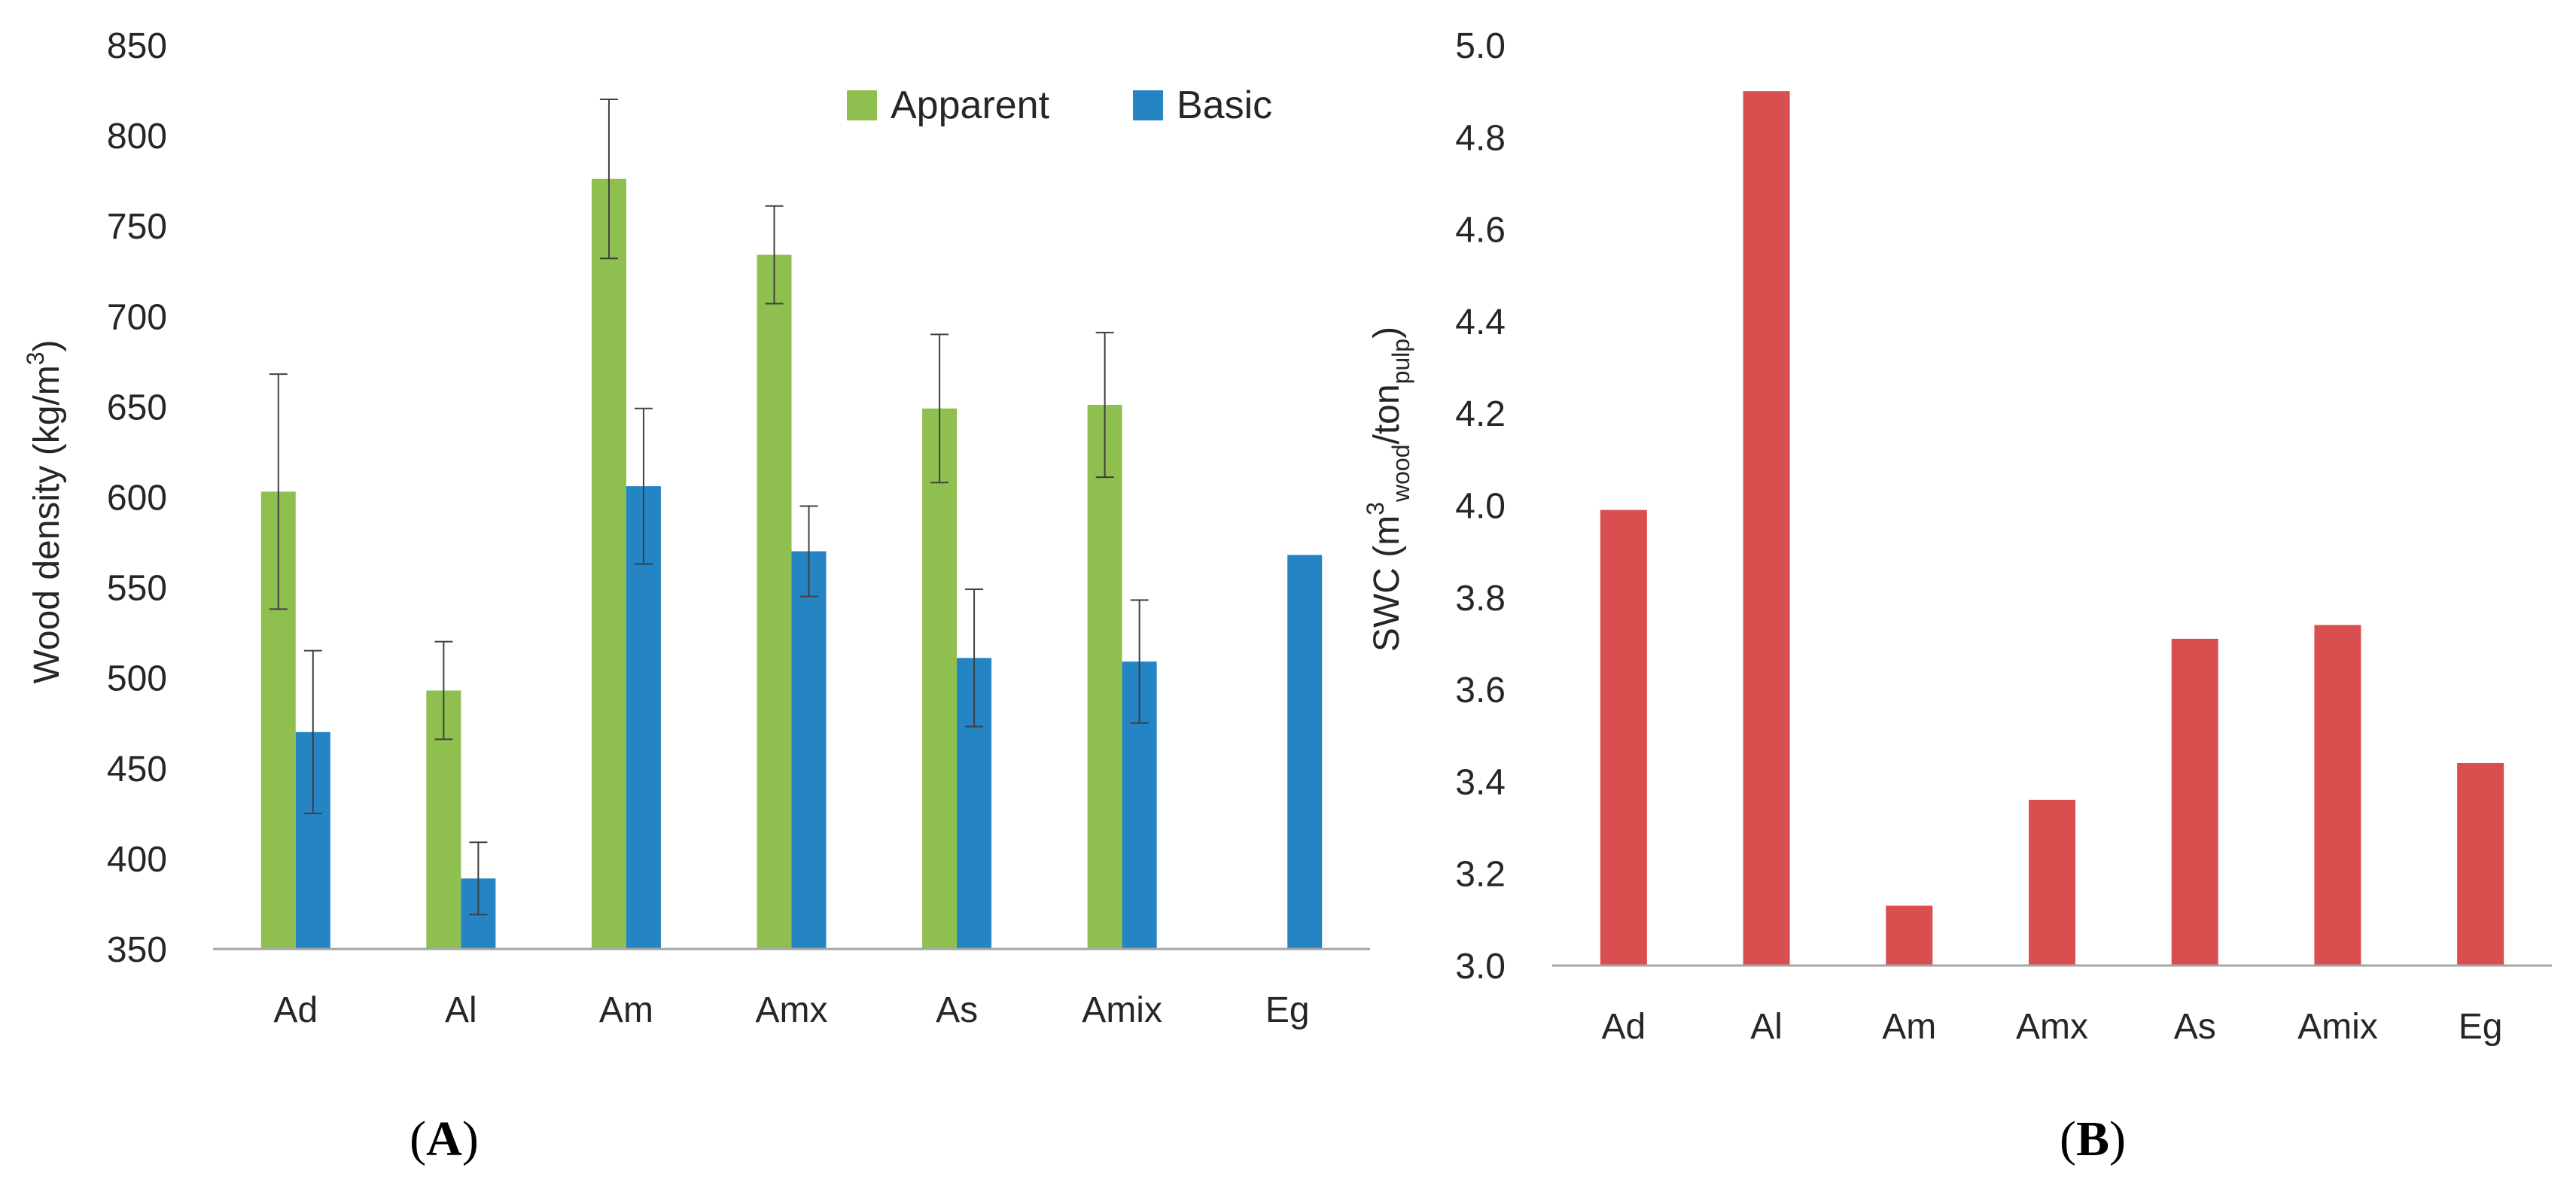 The image size is (2576, 1177). Describe the element at coordinates (137, 46) in the screenshot. I see `panel-a-y-tick-label: 850` at that location.